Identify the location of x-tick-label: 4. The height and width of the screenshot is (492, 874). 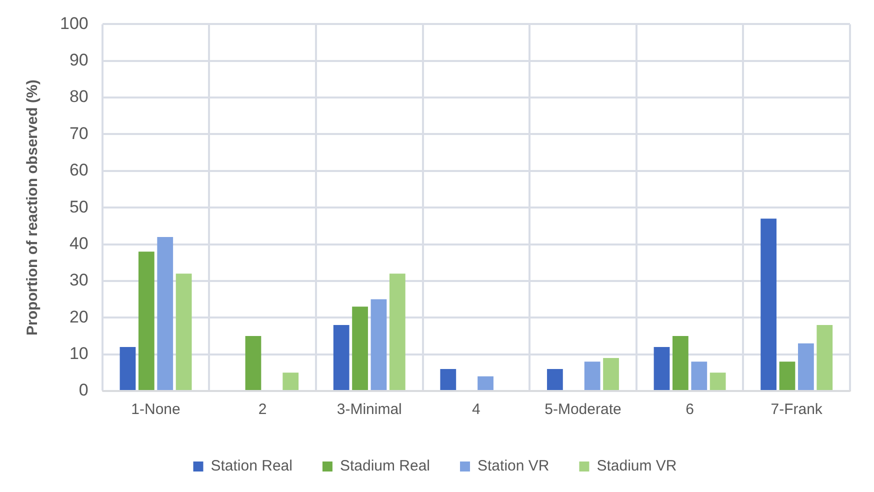
(476, 409).